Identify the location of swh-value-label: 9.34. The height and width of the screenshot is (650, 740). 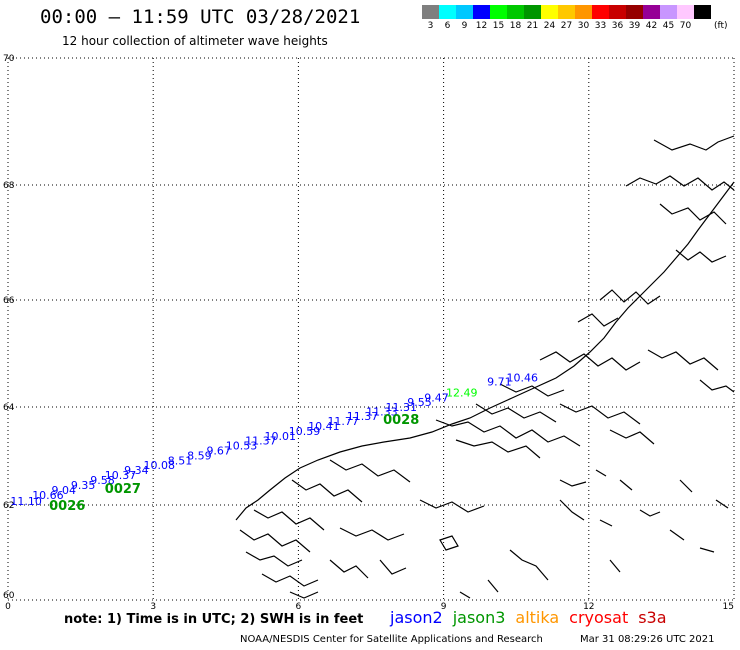
(136, 470).